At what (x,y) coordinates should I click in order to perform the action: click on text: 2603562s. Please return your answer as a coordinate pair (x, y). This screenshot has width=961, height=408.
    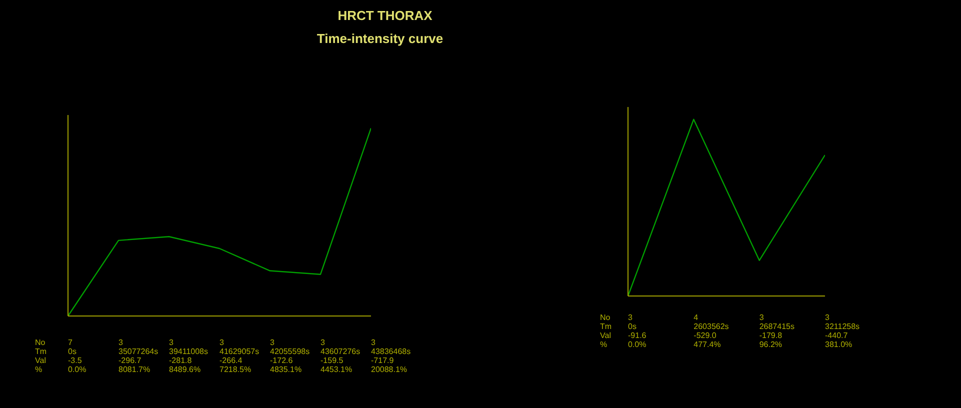
    Looking at the image, I should click on (711, 326).